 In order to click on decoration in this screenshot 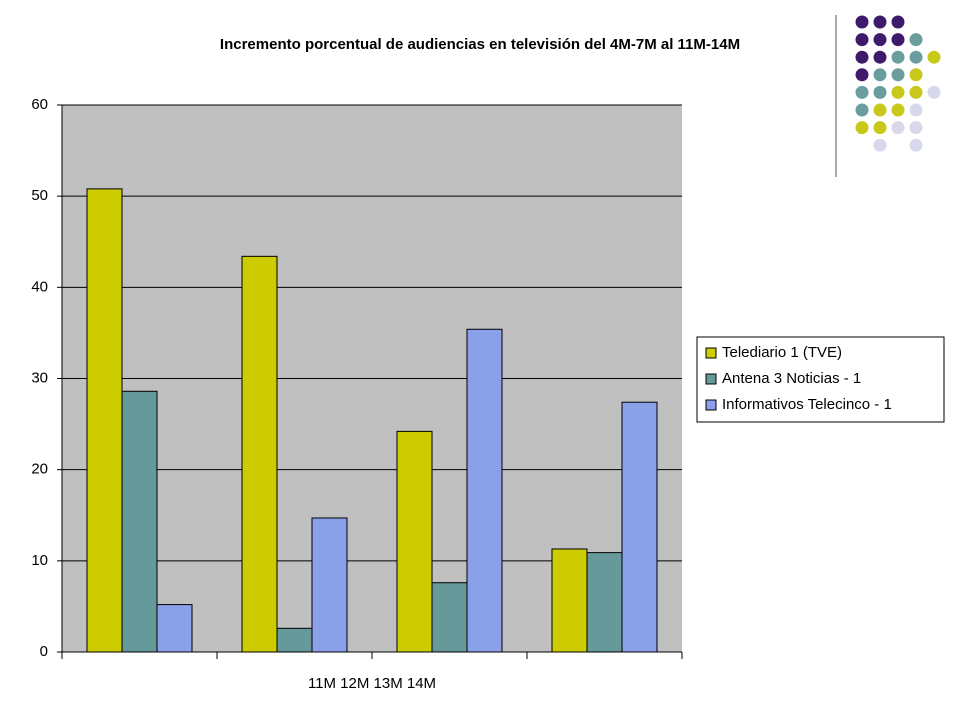, I will do `click(898, 83)`.